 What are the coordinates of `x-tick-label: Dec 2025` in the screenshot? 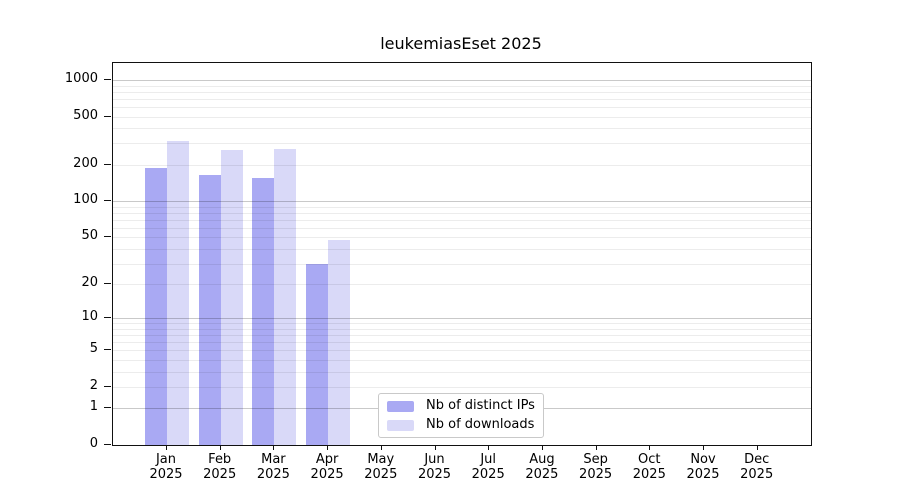 It's located at (757, 467).